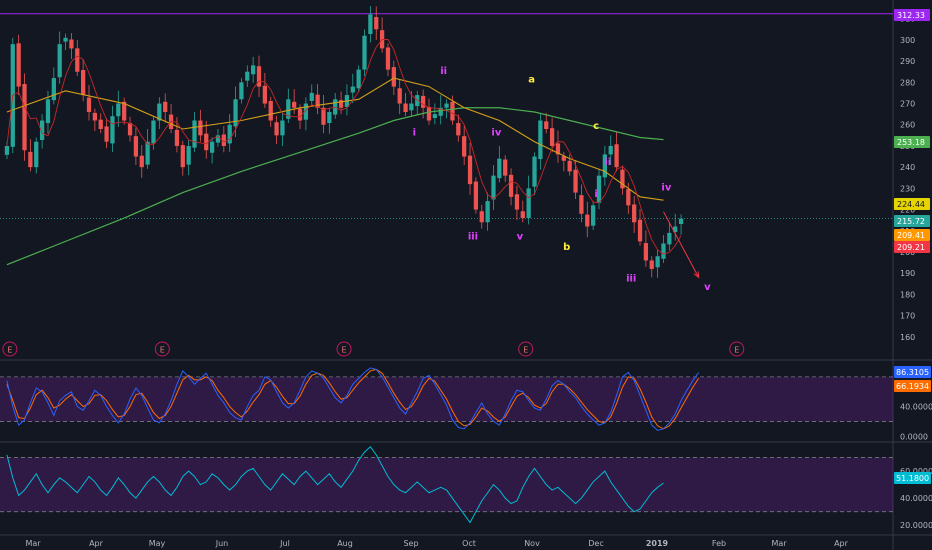 Image resolution: width=932 pixels, height=550 pixels. I want to click on earnings-marker: E, so click(10, 349).